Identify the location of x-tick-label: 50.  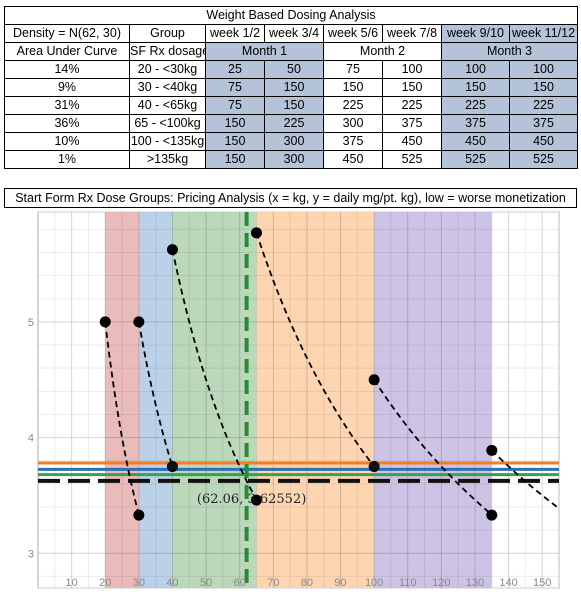
(206, 583).